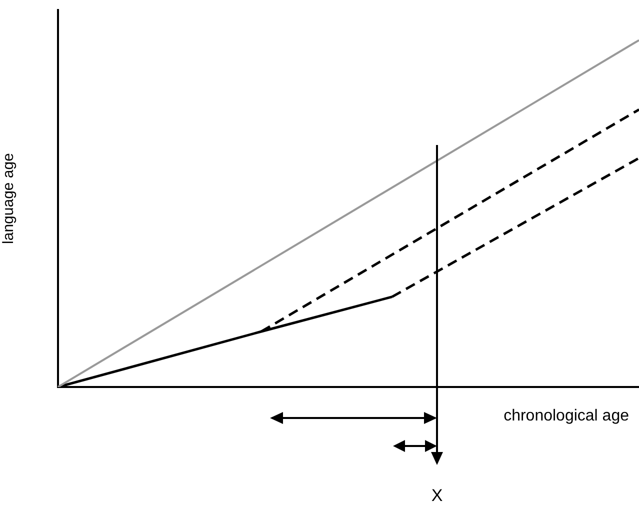 This screenshot has width=639, height=514. I want to click on x-axis-title: chronological age, so click(567, 415).